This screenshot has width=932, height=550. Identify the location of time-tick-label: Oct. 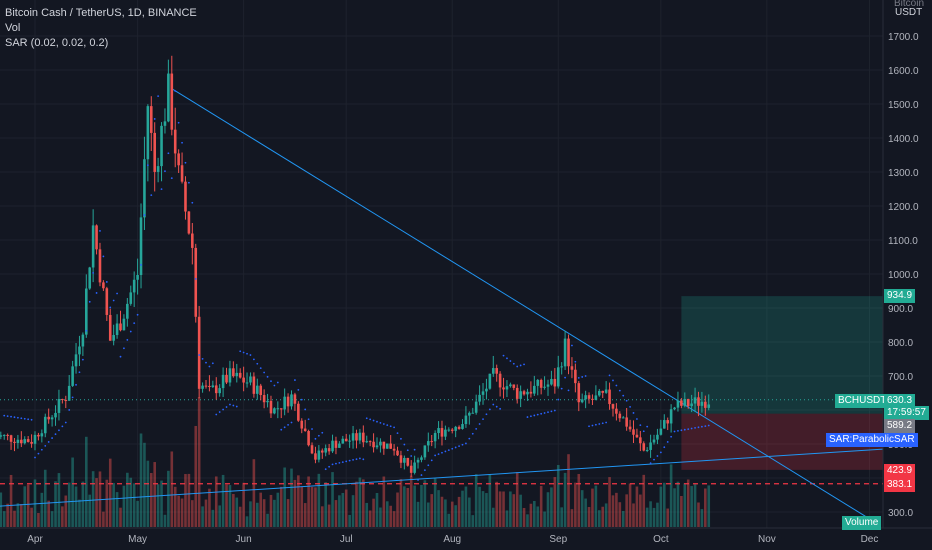
(661, 539).